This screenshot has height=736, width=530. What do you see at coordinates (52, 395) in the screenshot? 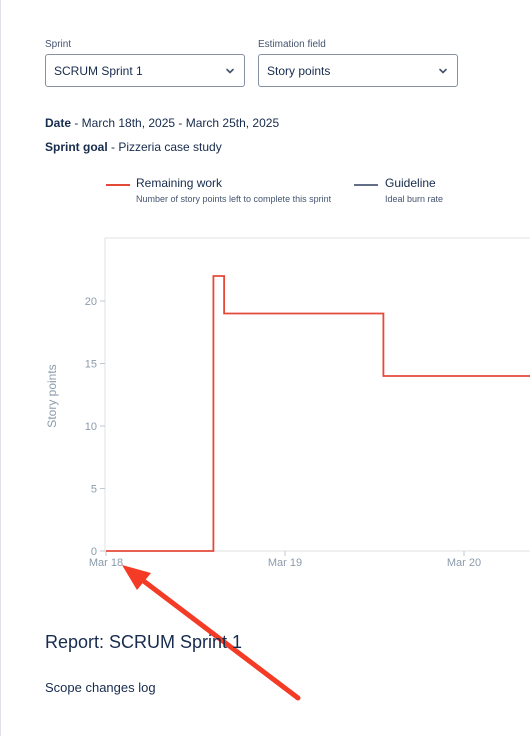
I see `y-axis-label: Story points` at bounding box center [52, 395].